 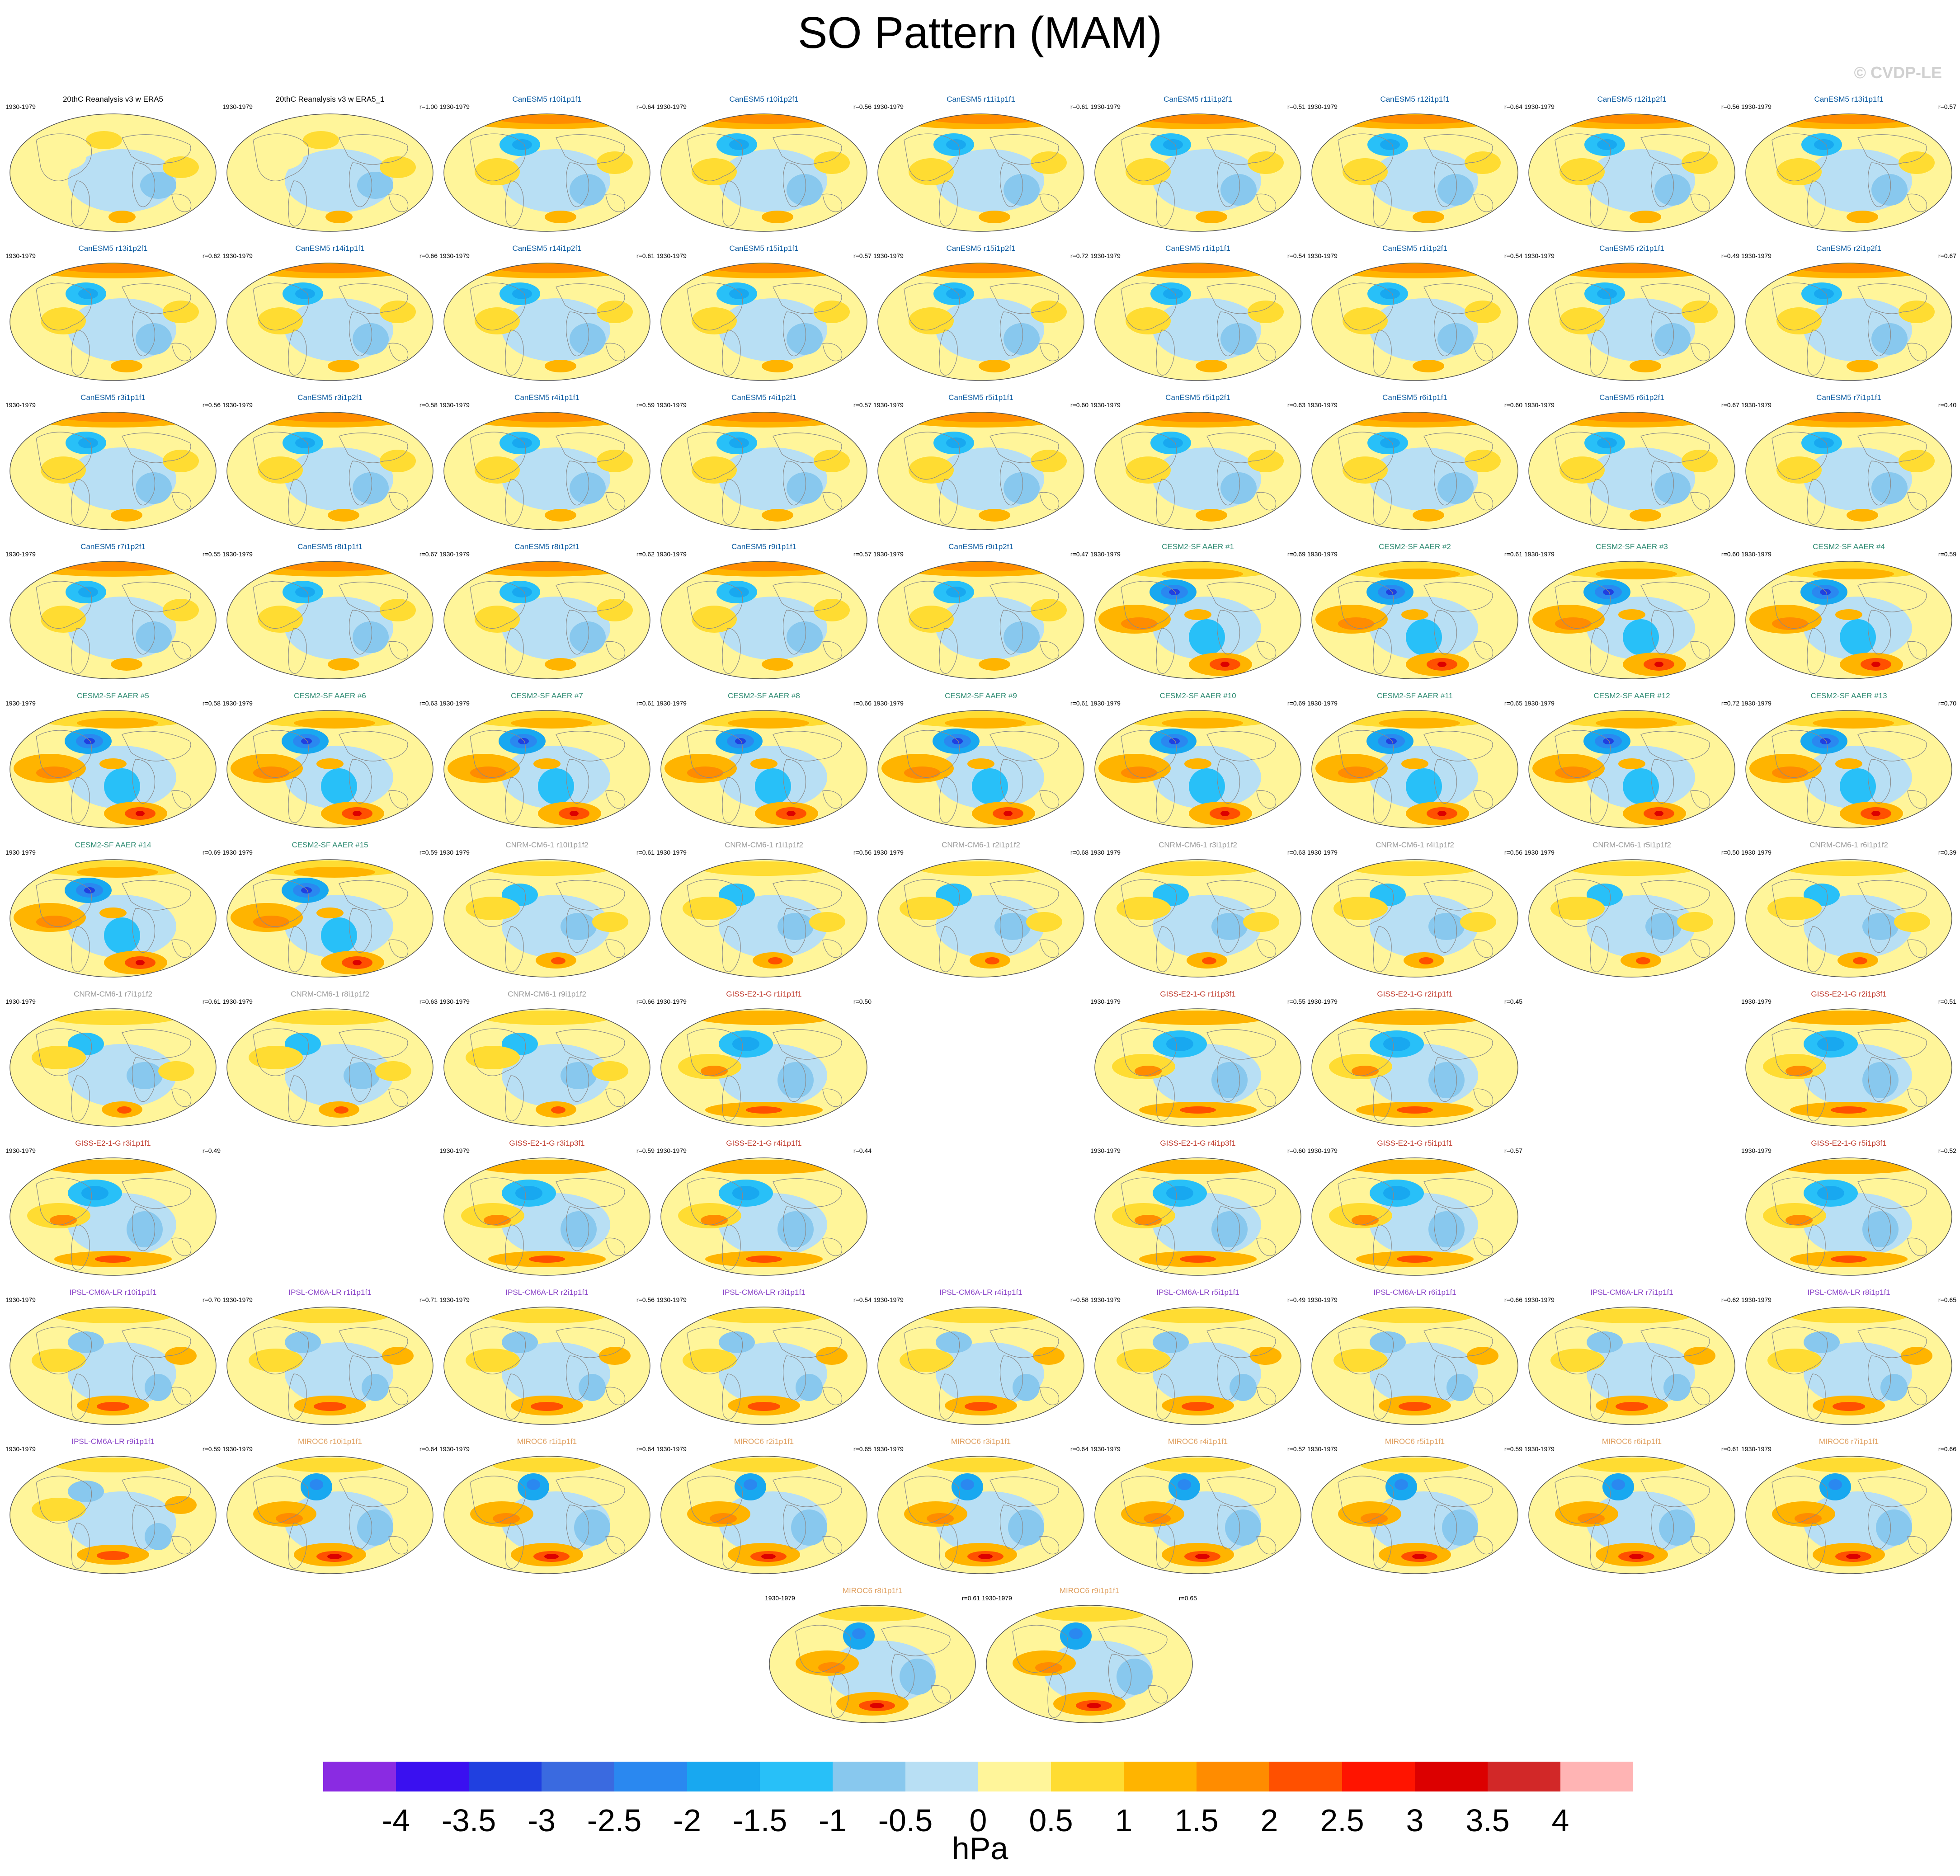 What do you see at coordinates (546, 759) in the screenshot?
I see `map-panel: 1930-1979 CESM2-SF AAER #7 r=0.61` at bounding box center [546, 759].